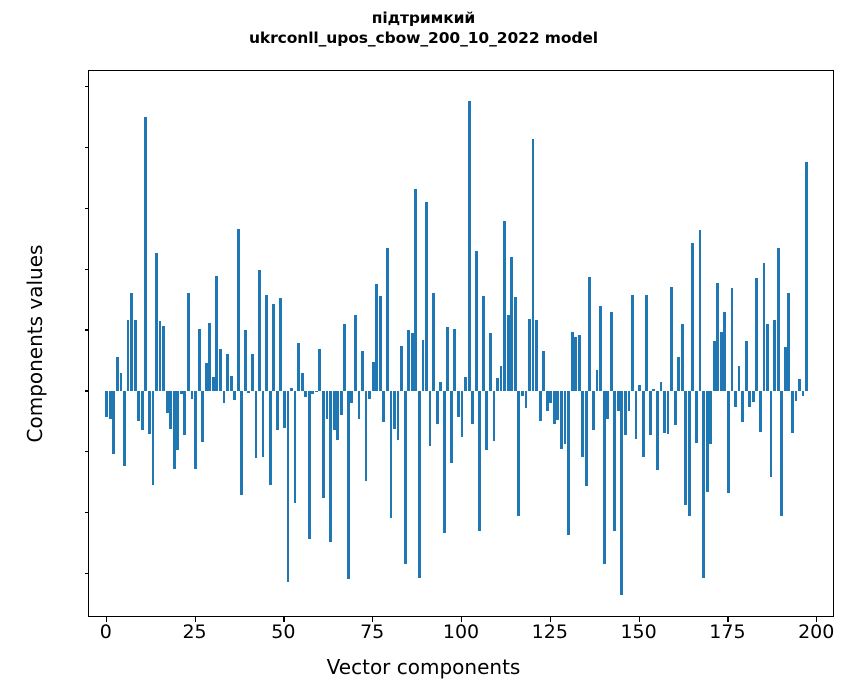 The width and height of the screenshot is (847, 696). I want to click on x-tick-label: 125, so click(549, 632).